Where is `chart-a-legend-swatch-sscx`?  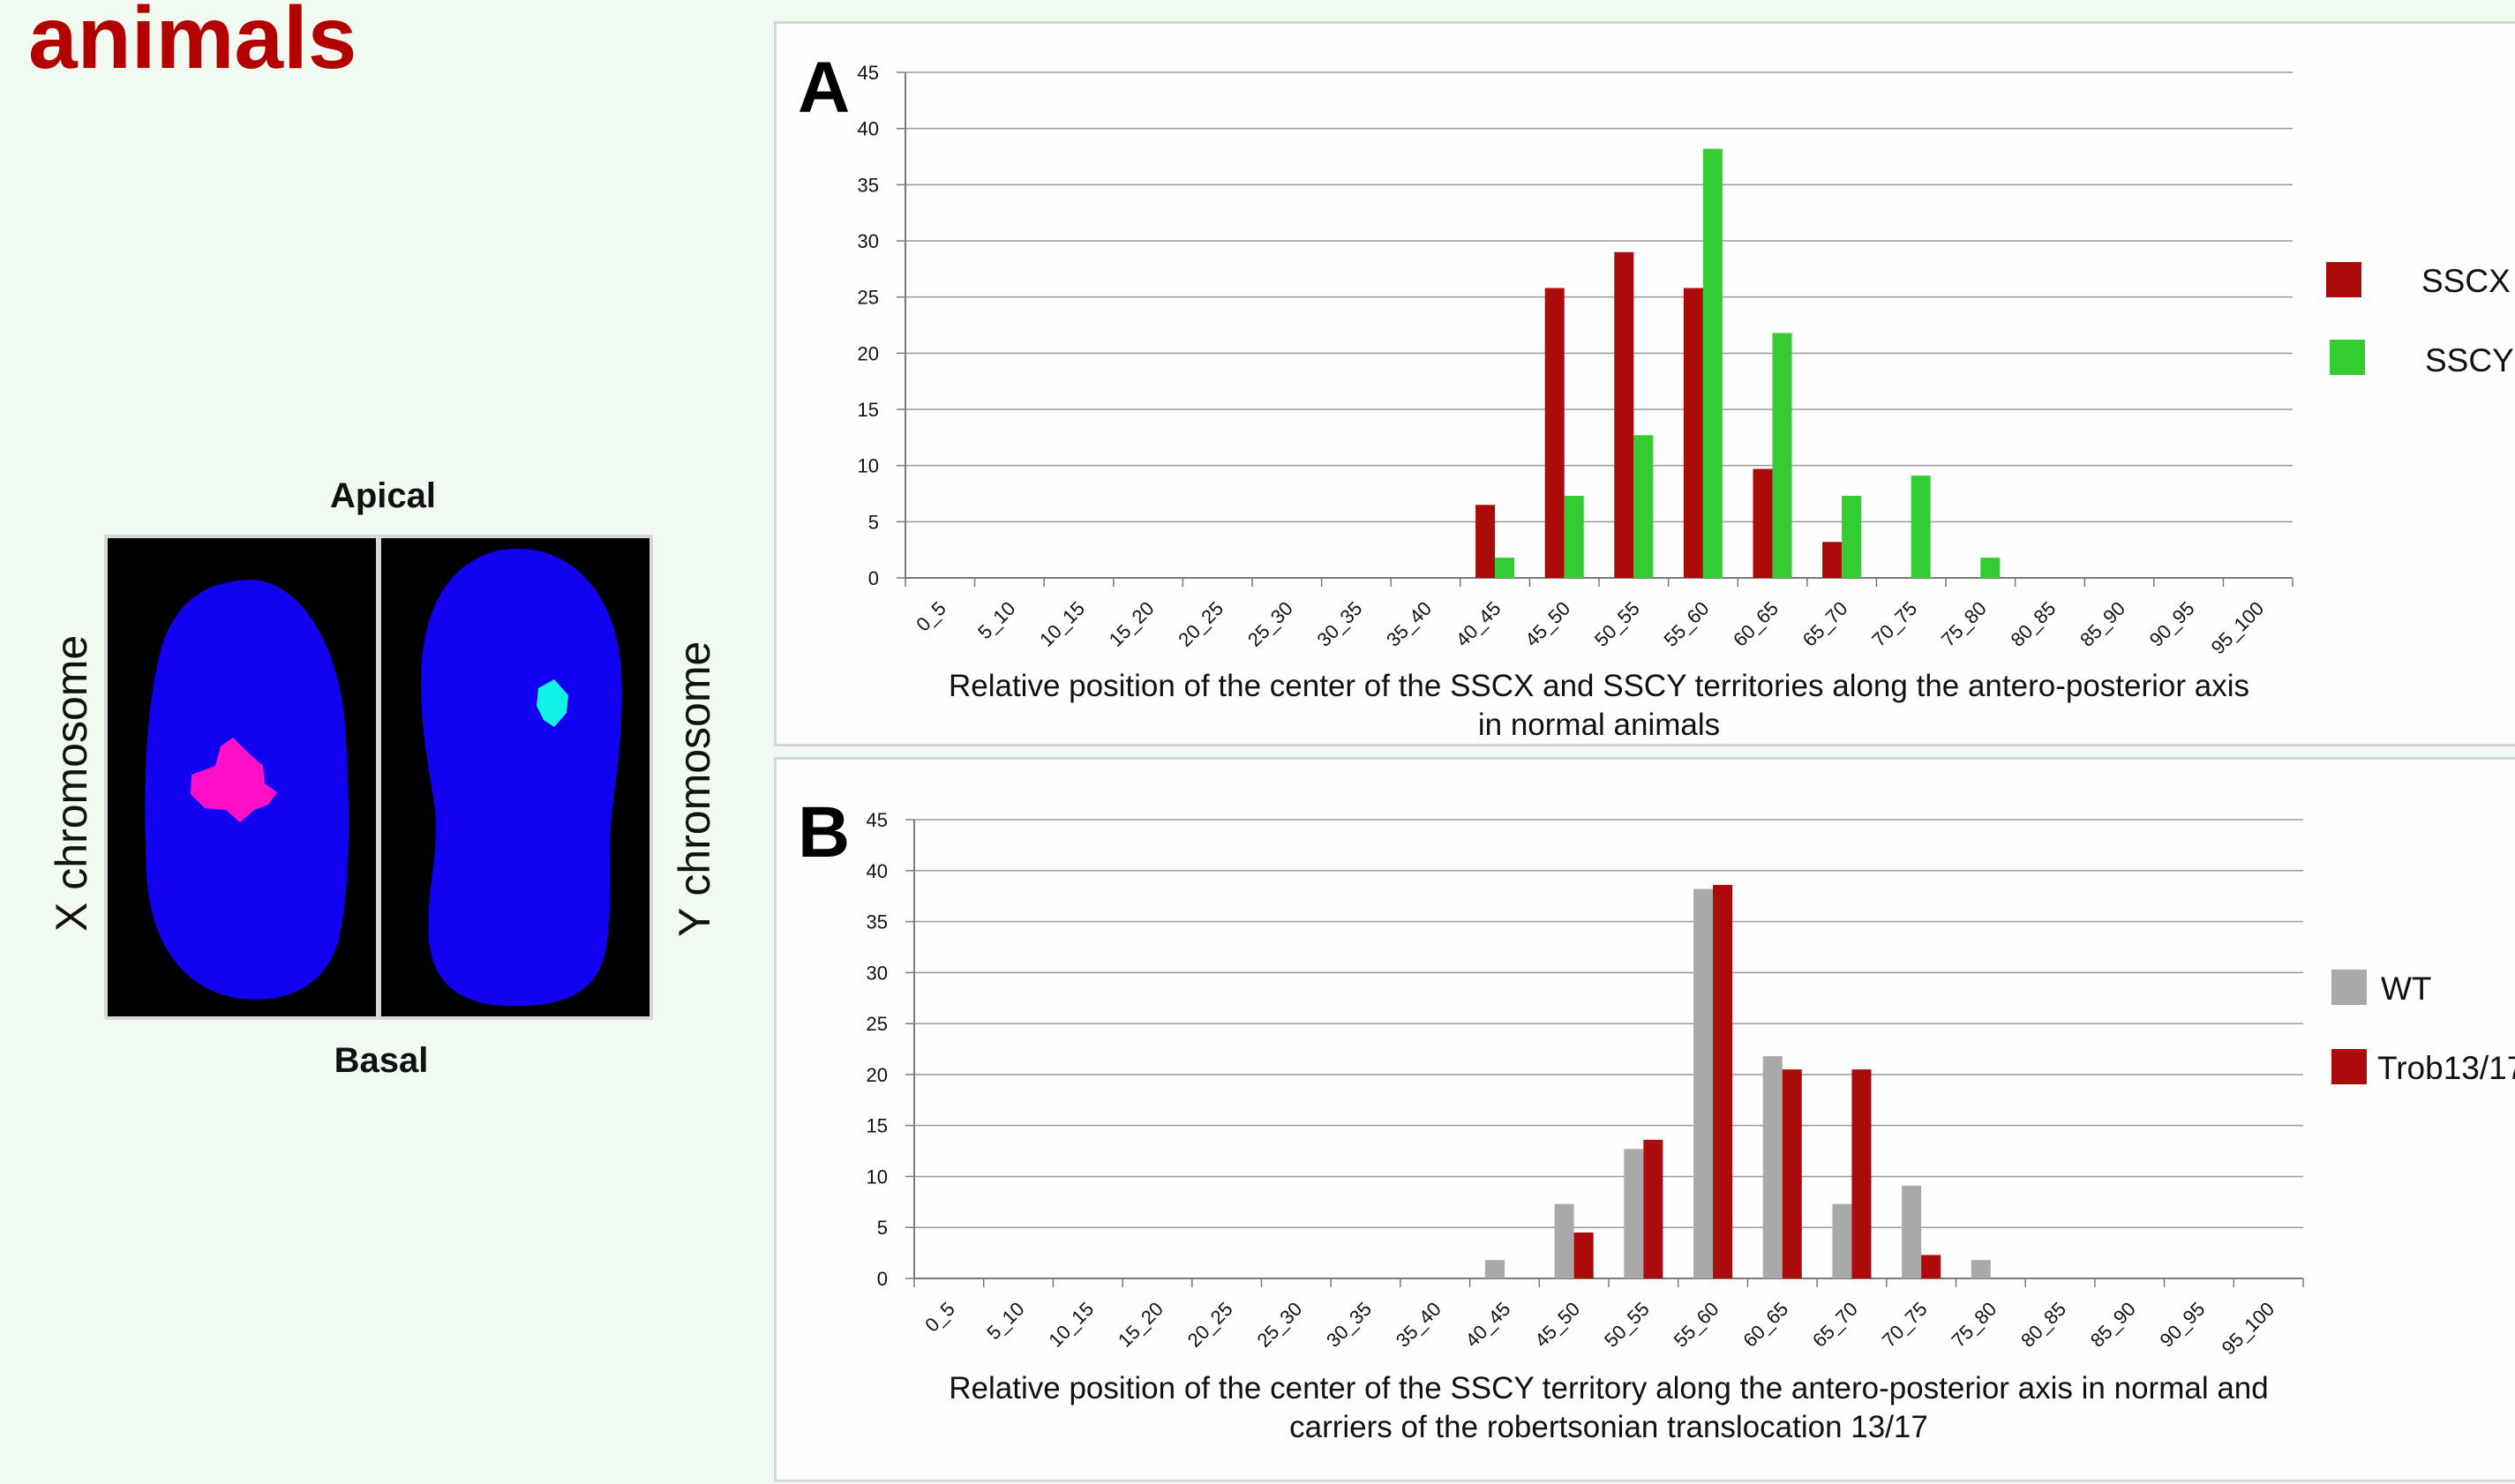 chart-a-legend-swatch-sscx is located at coordinates (2343, 279).